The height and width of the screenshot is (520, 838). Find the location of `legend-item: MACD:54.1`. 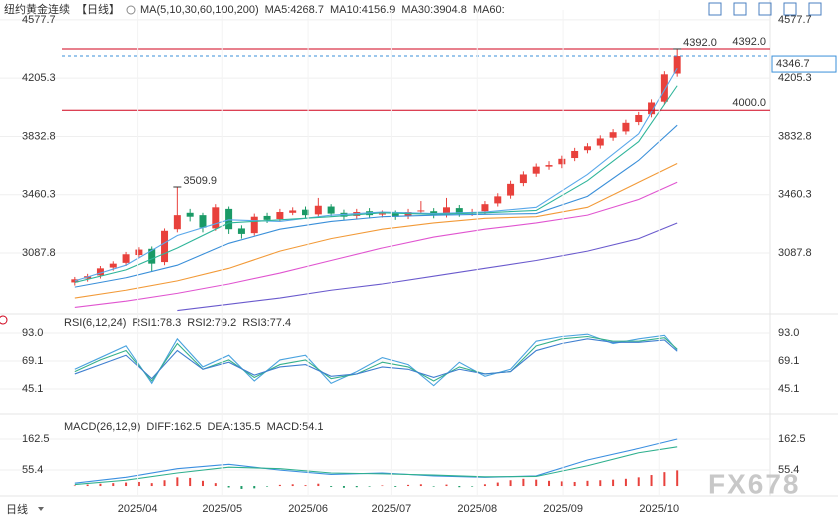

legend-item: MACD:54.1 is located at coordinates (295, 427).